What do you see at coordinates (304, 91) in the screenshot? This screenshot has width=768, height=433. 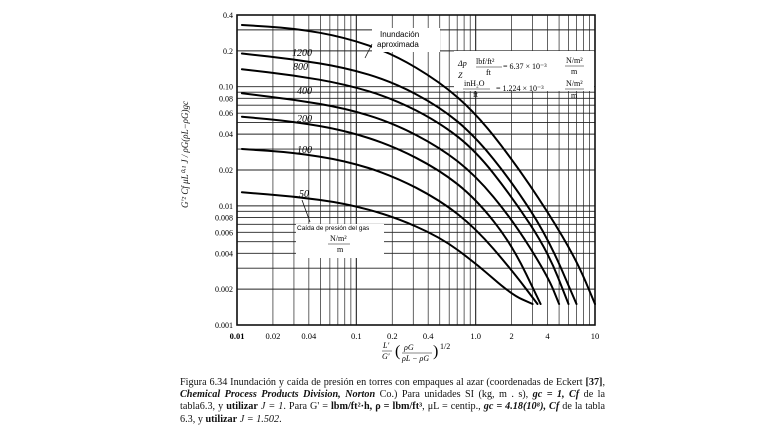 I see `curve-label-400: 400` at bounding box center [304, 91].